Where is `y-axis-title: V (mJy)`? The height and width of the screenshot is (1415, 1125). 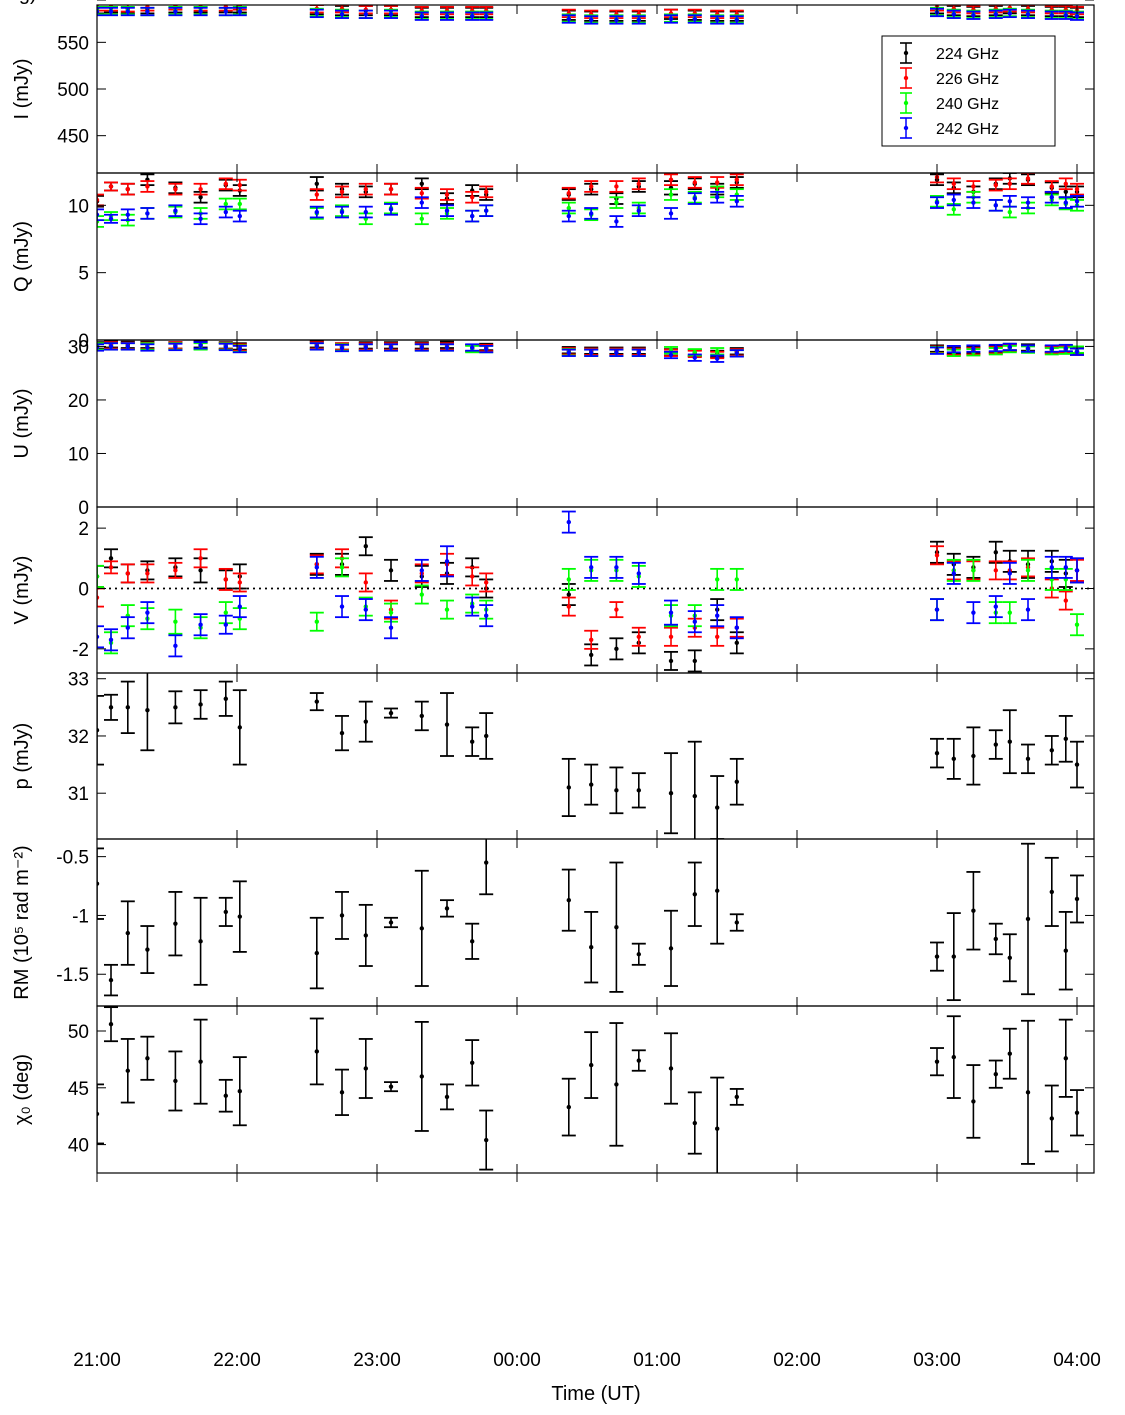 y-axis-title: V (mJy) is located at coordinates (22, 590).